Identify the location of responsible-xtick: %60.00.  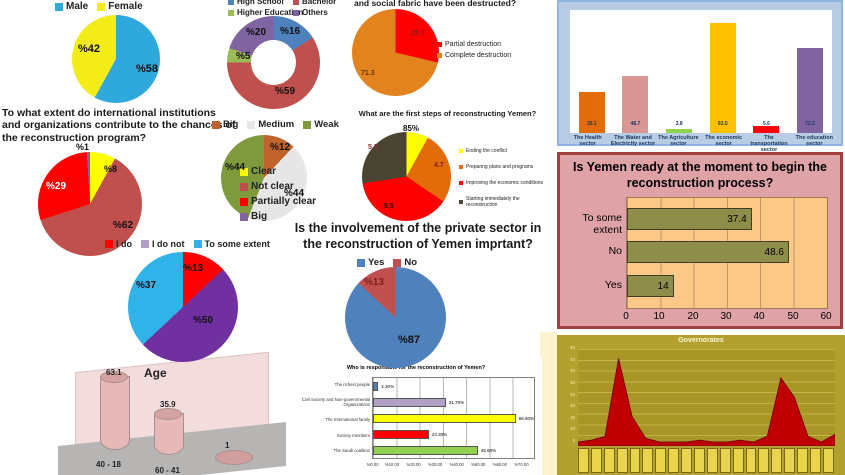
(499, 464).